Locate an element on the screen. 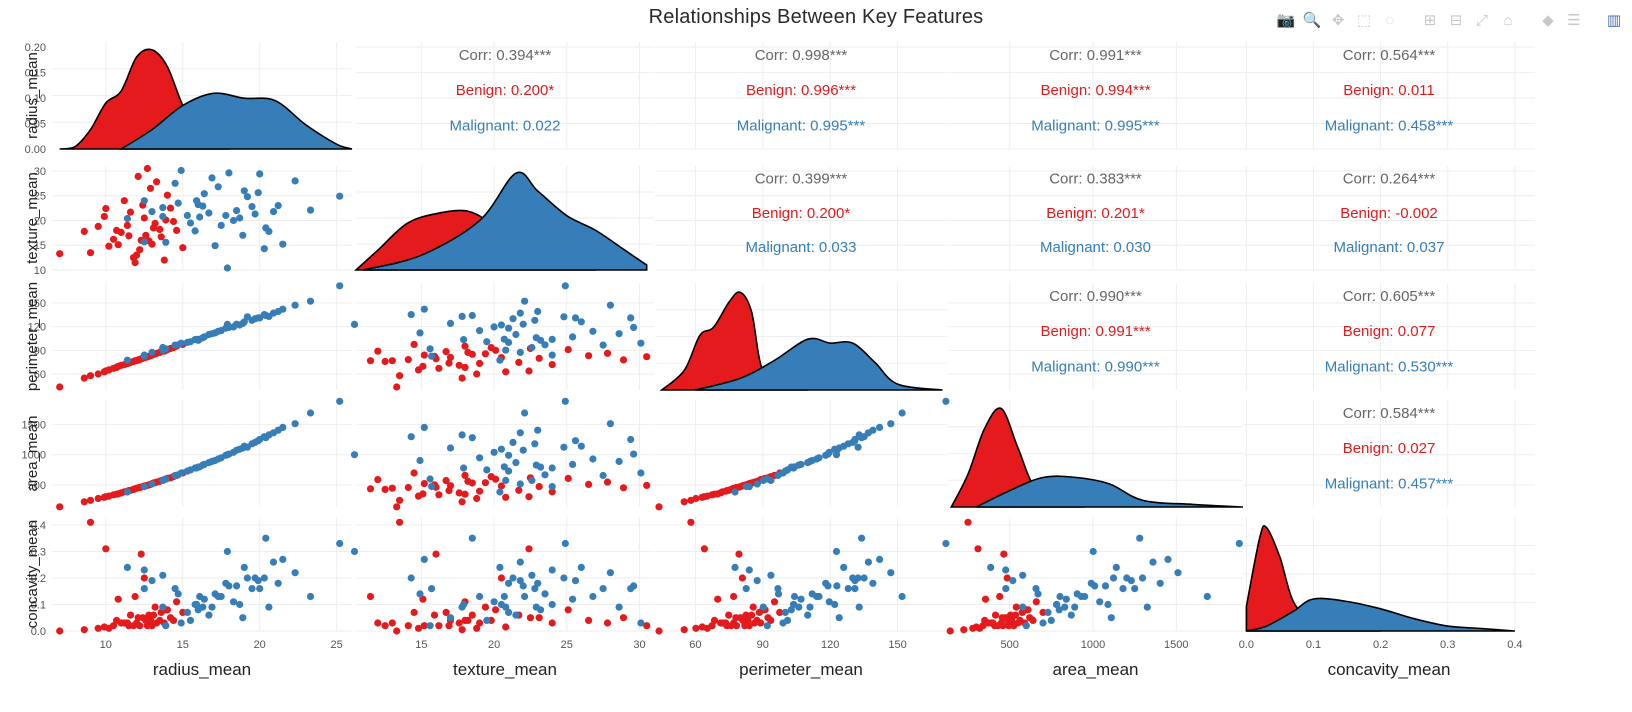  zoom-in-icon: ⊞ is located at coordinates (1430, 20).